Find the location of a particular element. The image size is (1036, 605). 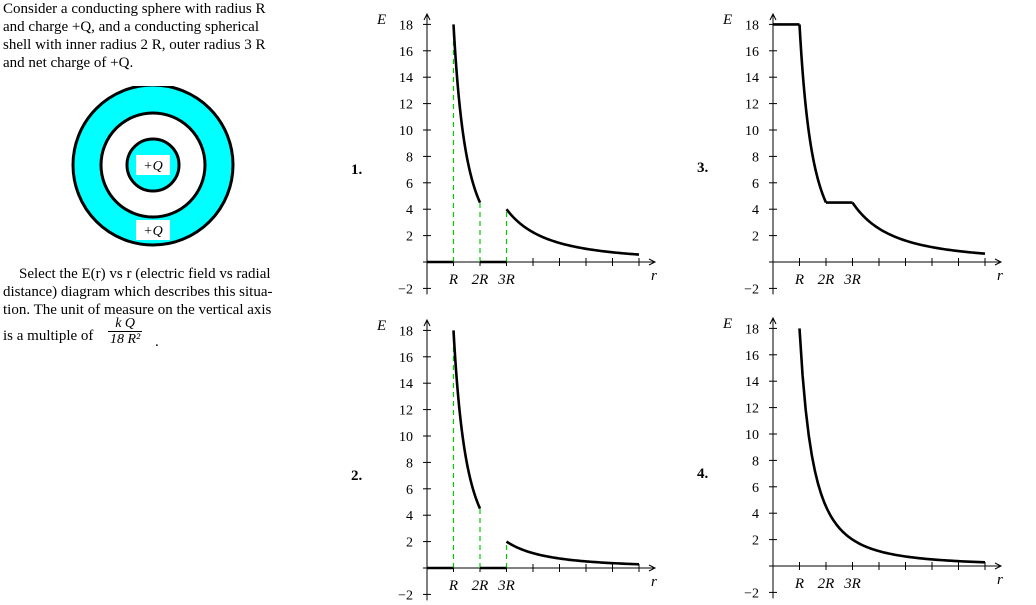

chart-choice-2: 18 16 14 12 10 8 6 4 2 −2 E R 2R 3R r is located at coordinates (515, 455).